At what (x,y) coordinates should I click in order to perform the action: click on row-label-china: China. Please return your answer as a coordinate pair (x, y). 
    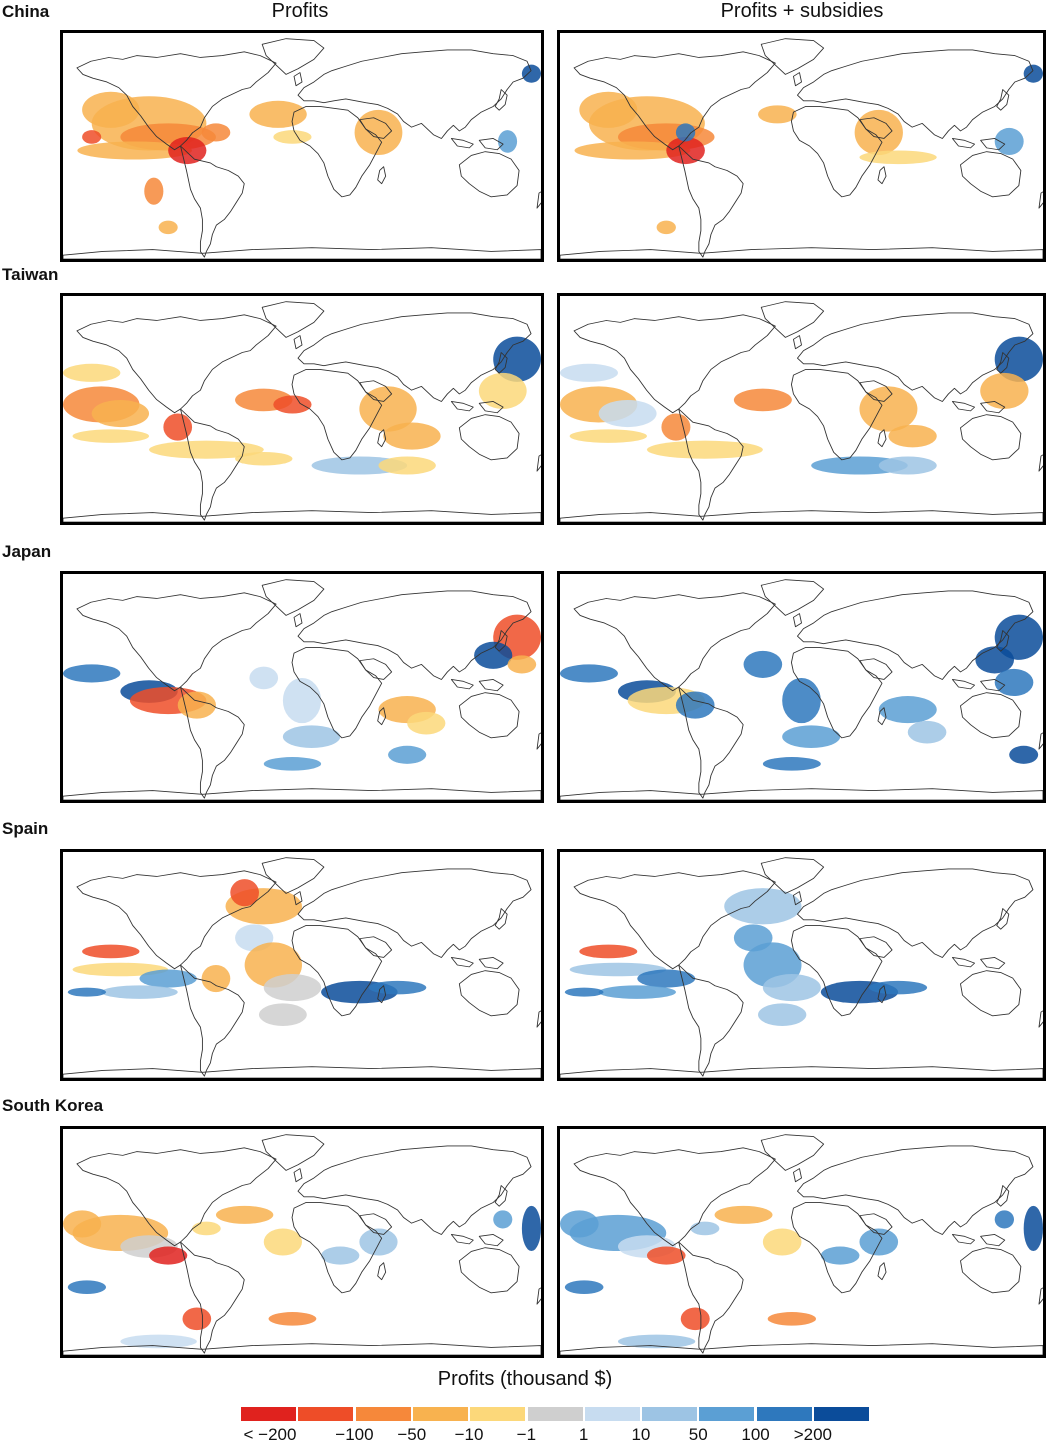
    Looking at the image, I should click on (26, 11).